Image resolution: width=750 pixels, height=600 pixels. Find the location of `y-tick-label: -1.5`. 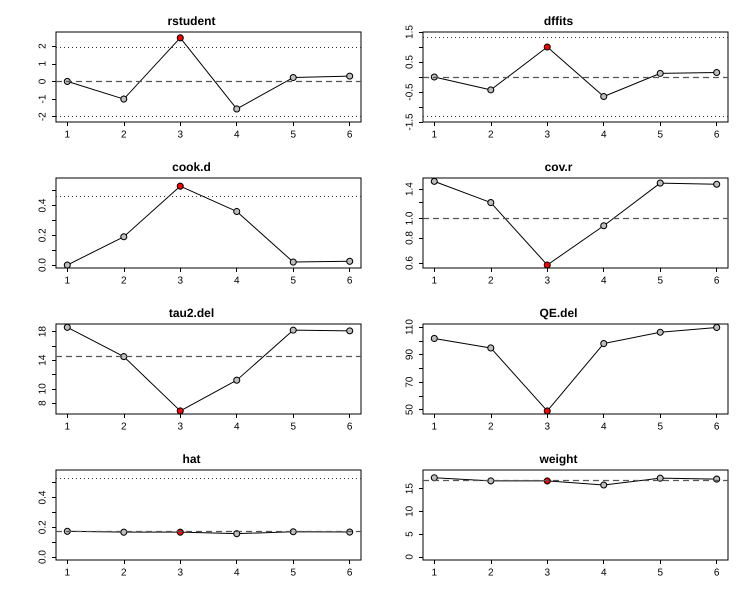

y-tick-label: -1.5 is located at coordinates (410, 121).